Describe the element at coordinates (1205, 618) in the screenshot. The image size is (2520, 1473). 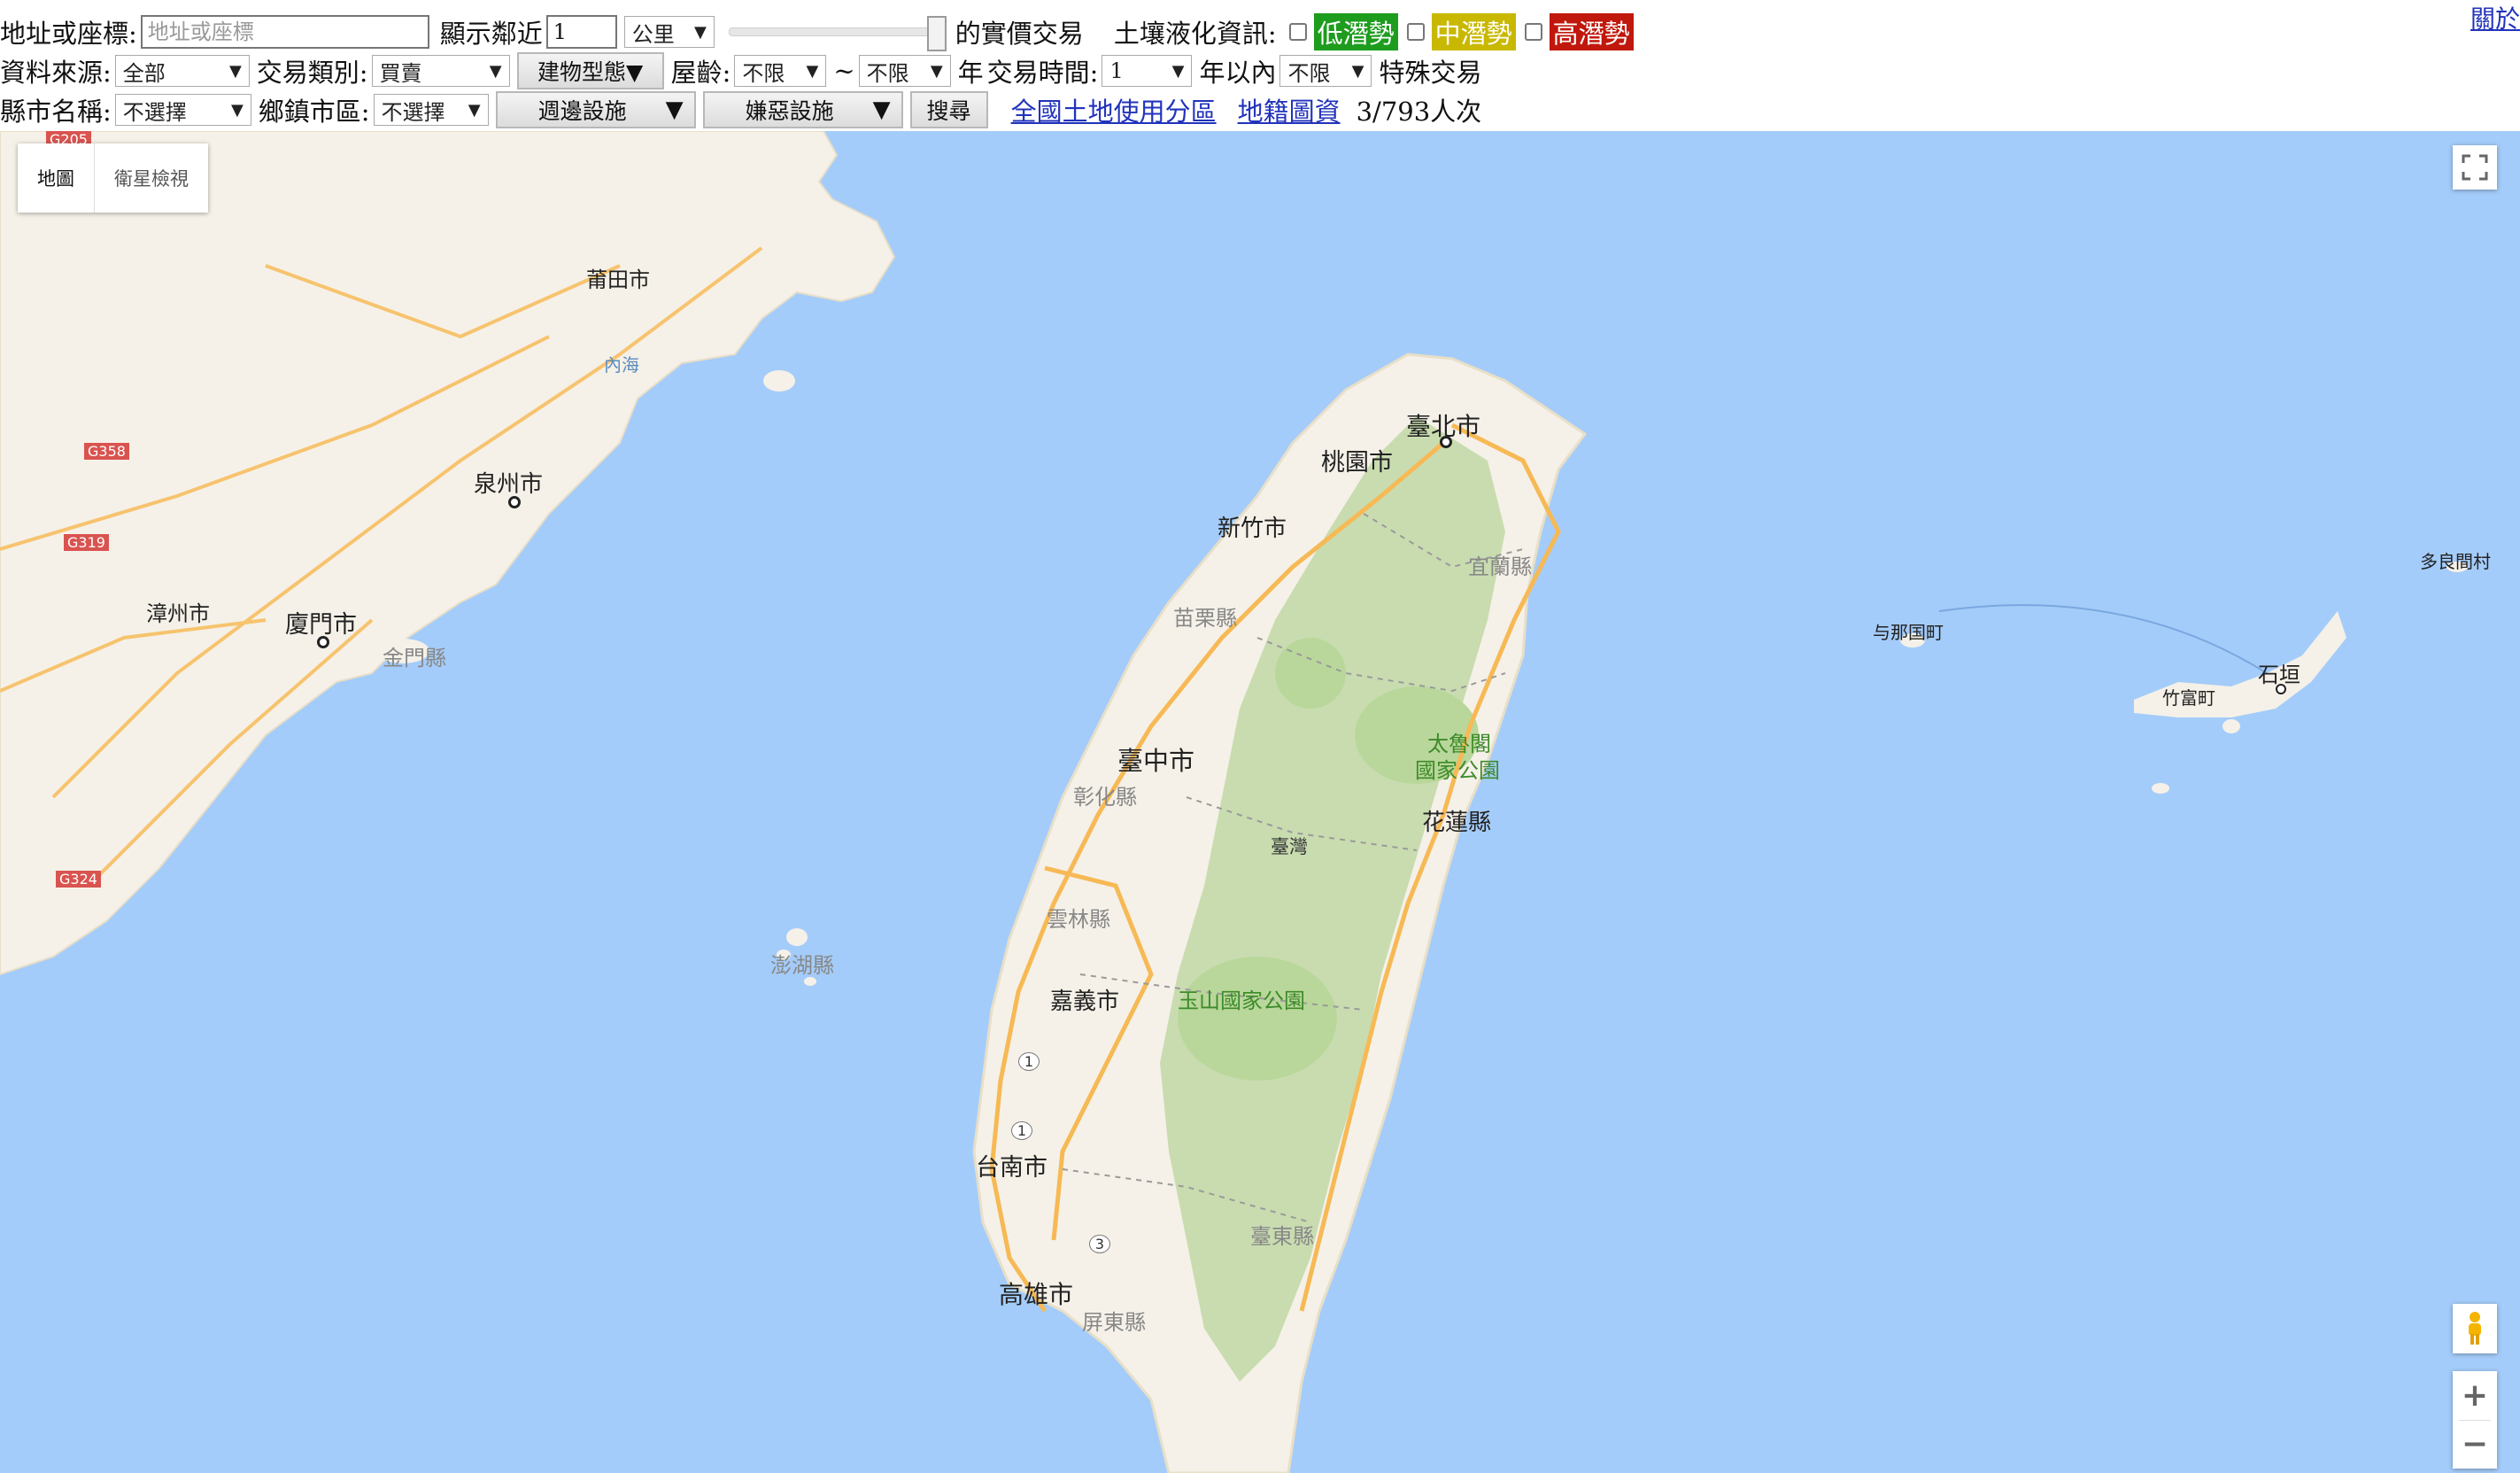
I see `label-miaoli: 苗栗縣` at that location.